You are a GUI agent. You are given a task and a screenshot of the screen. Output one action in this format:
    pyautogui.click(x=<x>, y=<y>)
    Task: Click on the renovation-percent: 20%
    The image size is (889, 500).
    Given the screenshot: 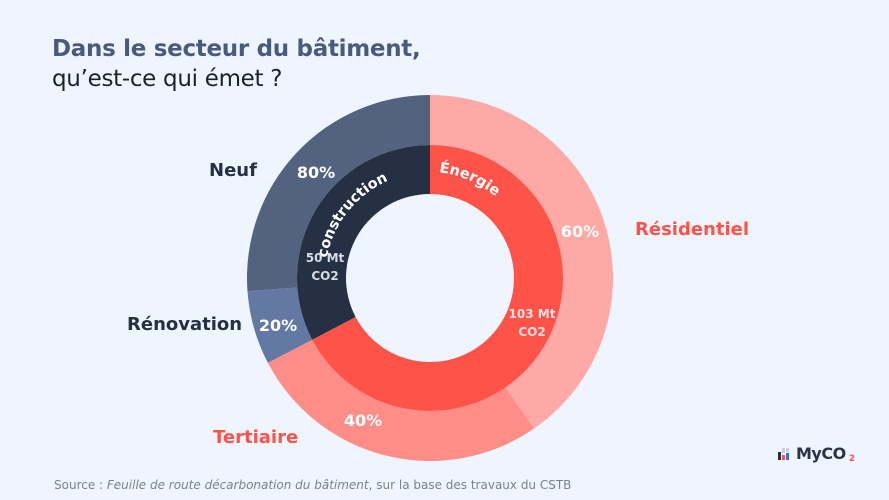 What is the action you would take?
    pyautogui.click(x=278, y=325)
    